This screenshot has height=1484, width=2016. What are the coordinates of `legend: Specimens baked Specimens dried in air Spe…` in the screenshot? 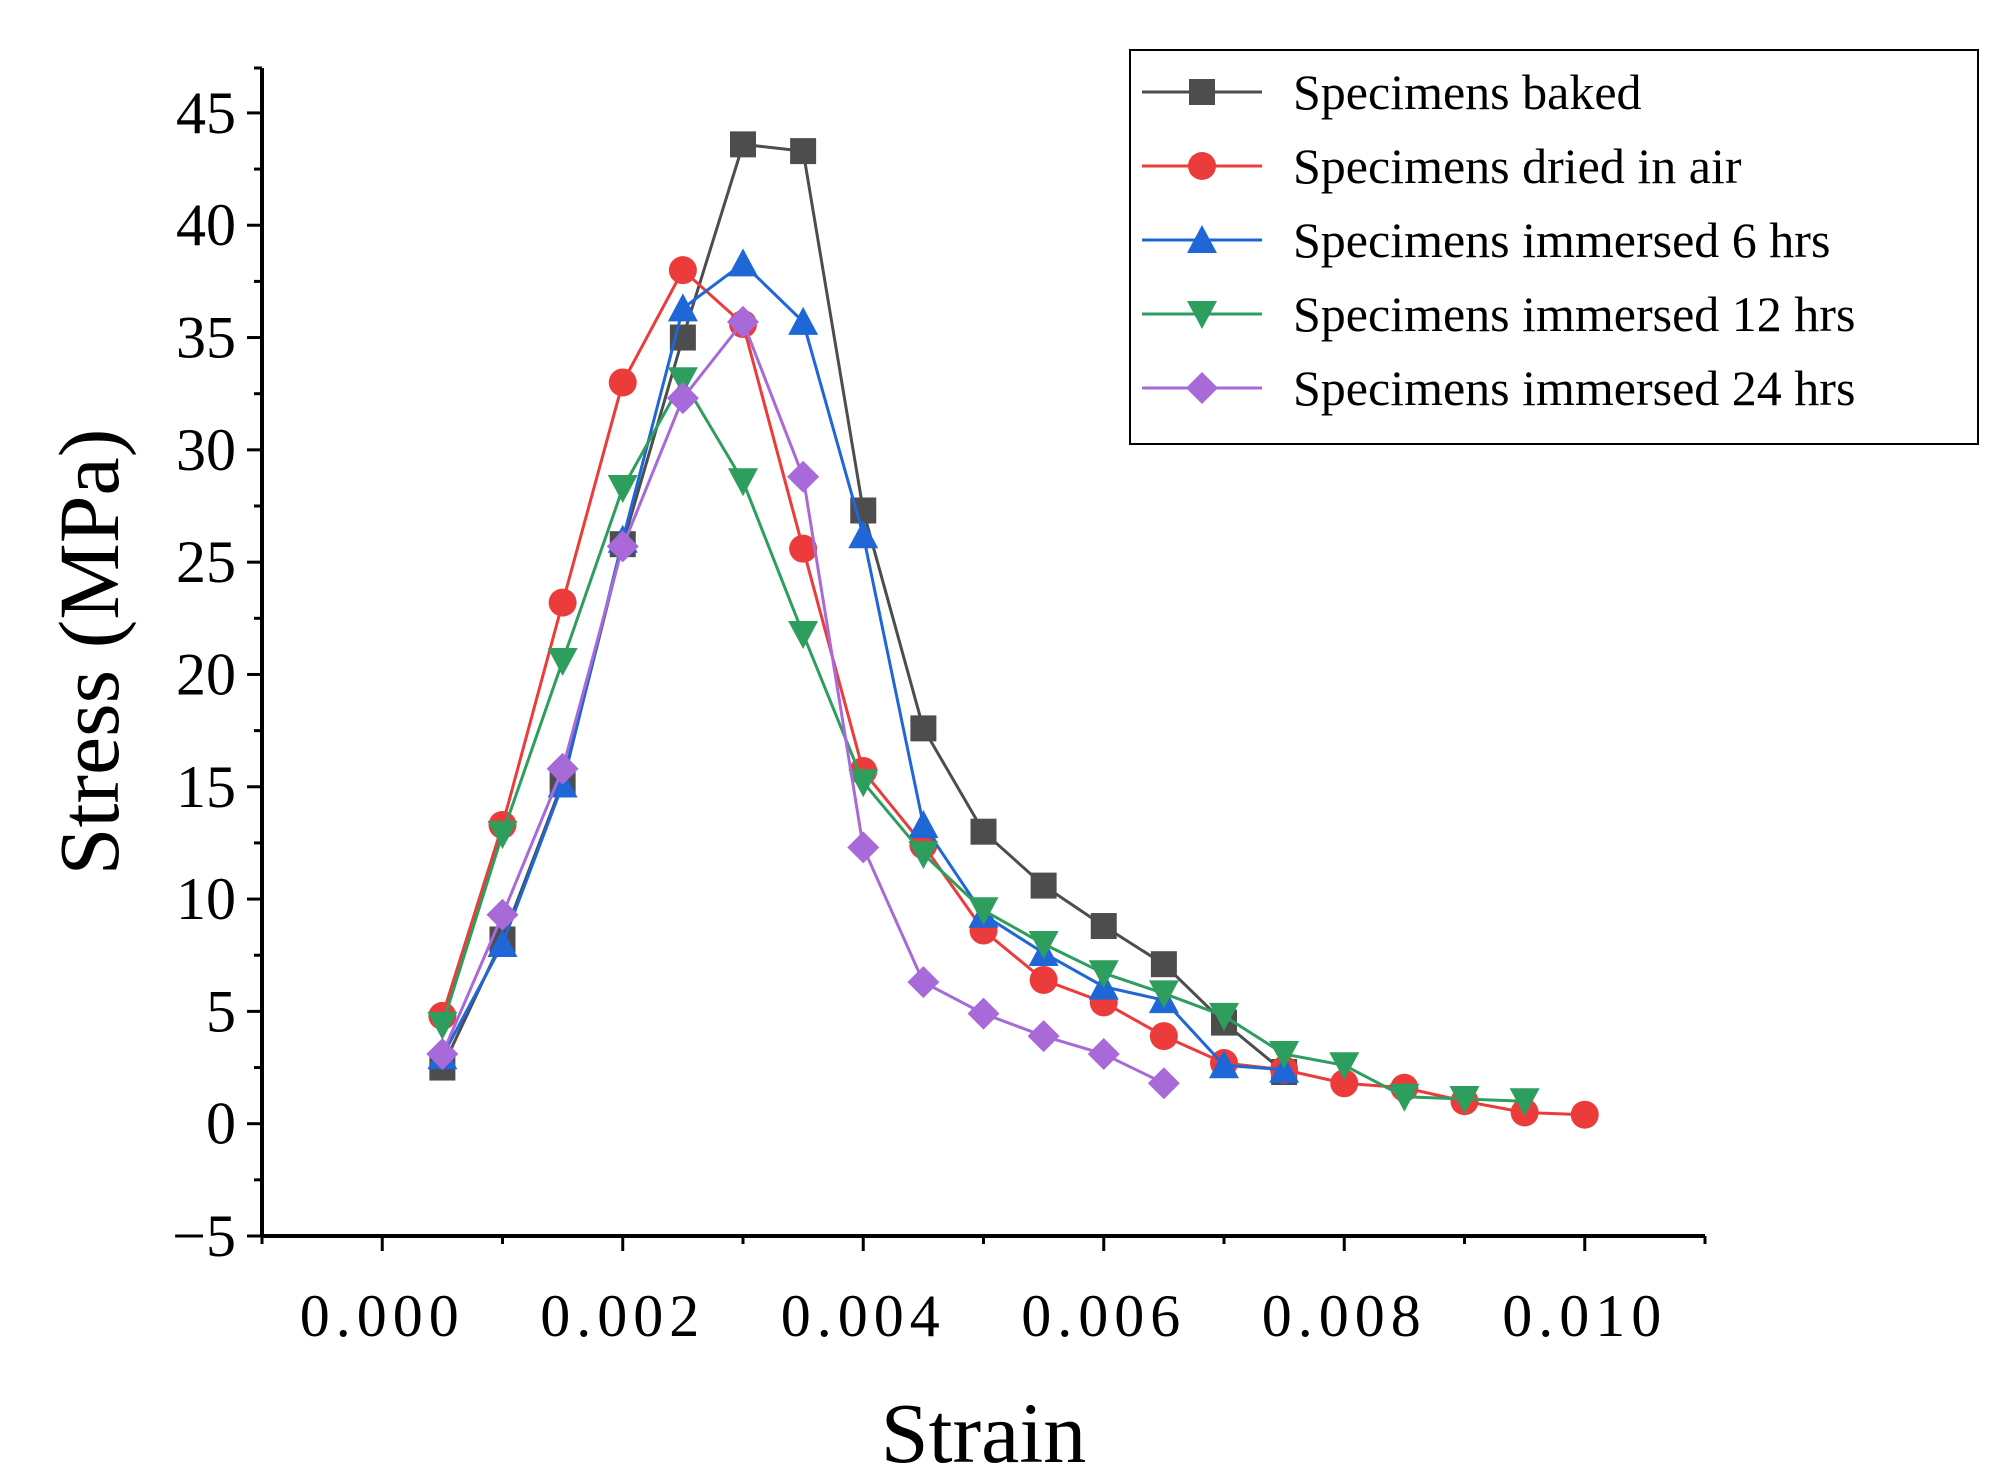 It's located at (1554, 247).